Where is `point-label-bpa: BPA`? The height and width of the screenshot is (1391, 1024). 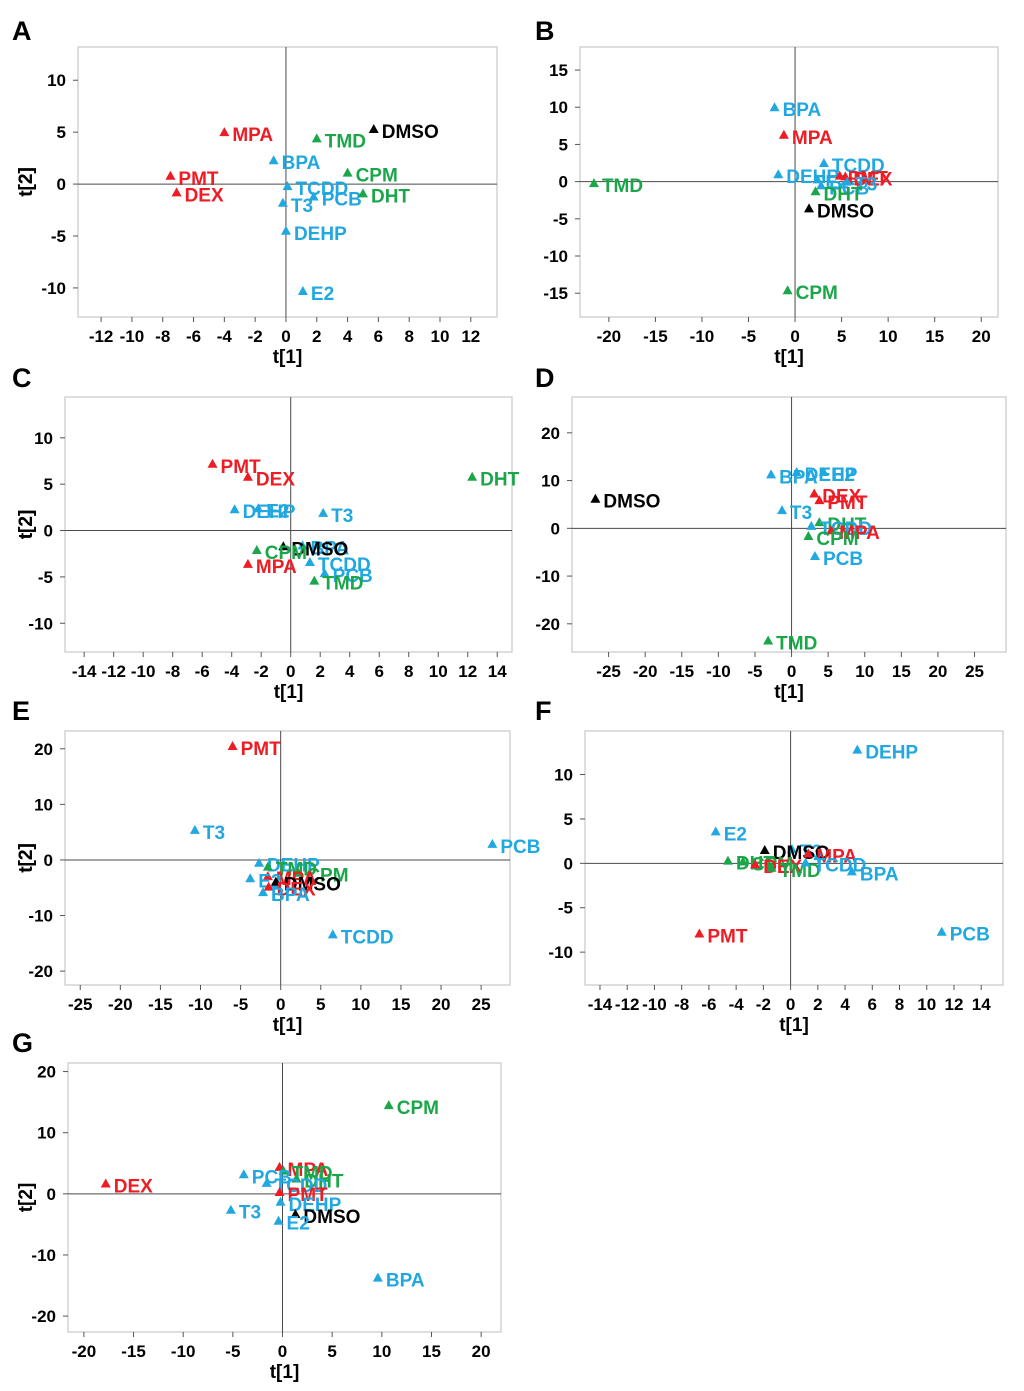 point-label-bpa: BPA is located at coordinates (879, 874).